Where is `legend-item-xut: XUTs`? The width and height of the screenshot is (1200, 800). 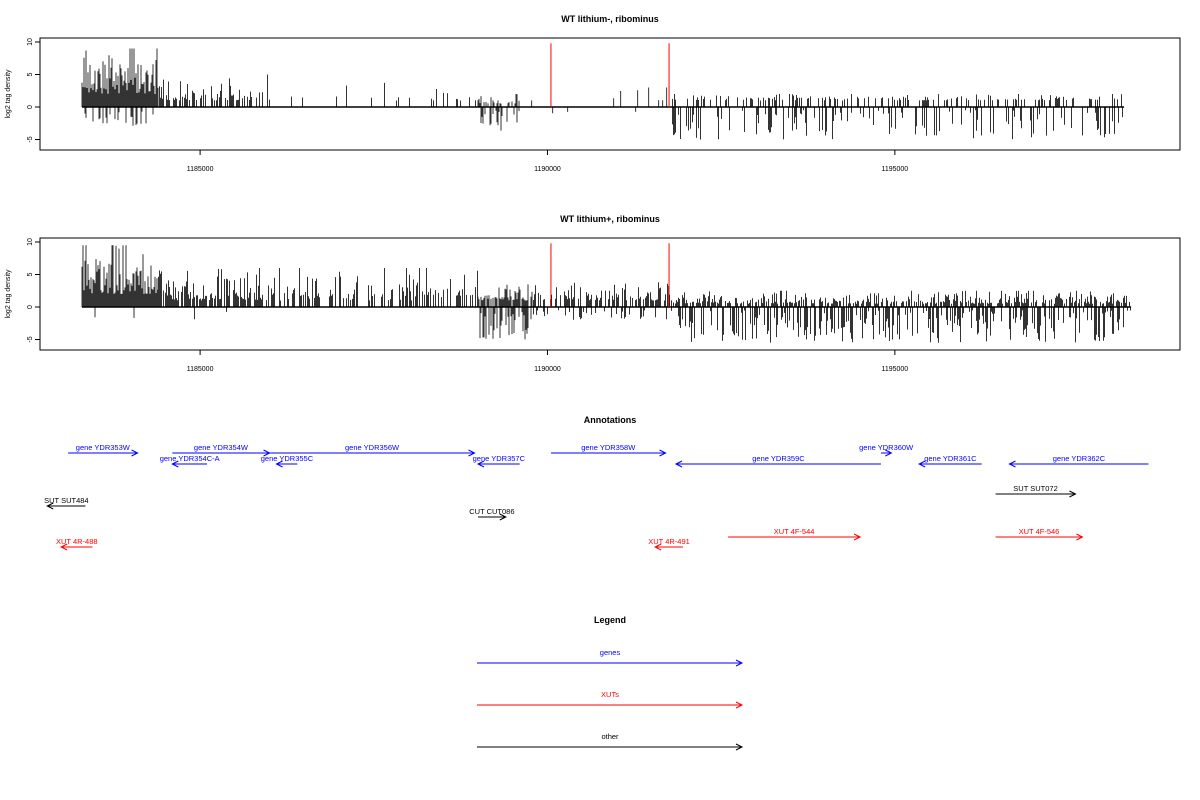 legend-item-xut: XUTs is located at coordinates (610, 699).